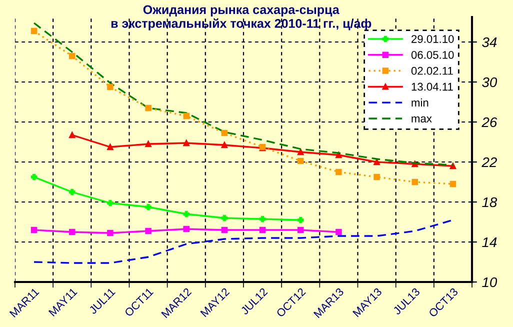 The image size is (513, 327). Describe the element at coordinates (490, 122) in the screenshot. I see `y-tick-label: 26` at that location.